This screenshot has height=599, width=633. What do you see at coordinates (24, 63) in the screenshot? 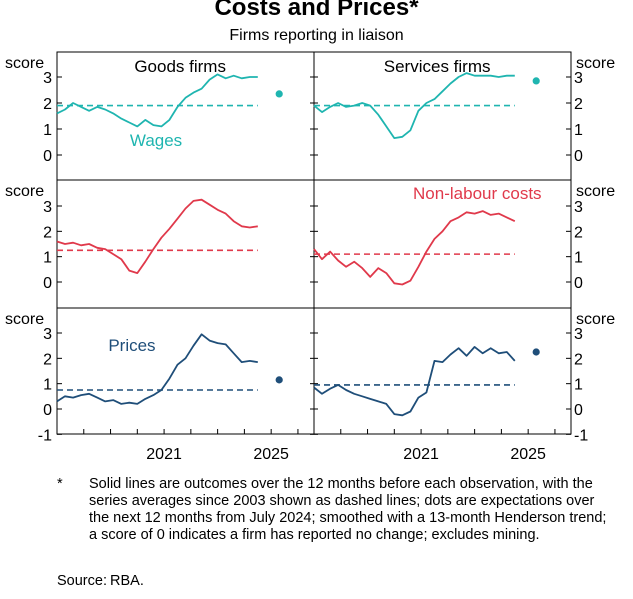
I see `y-unit-left-0: score` at bounding box center [24, 63].